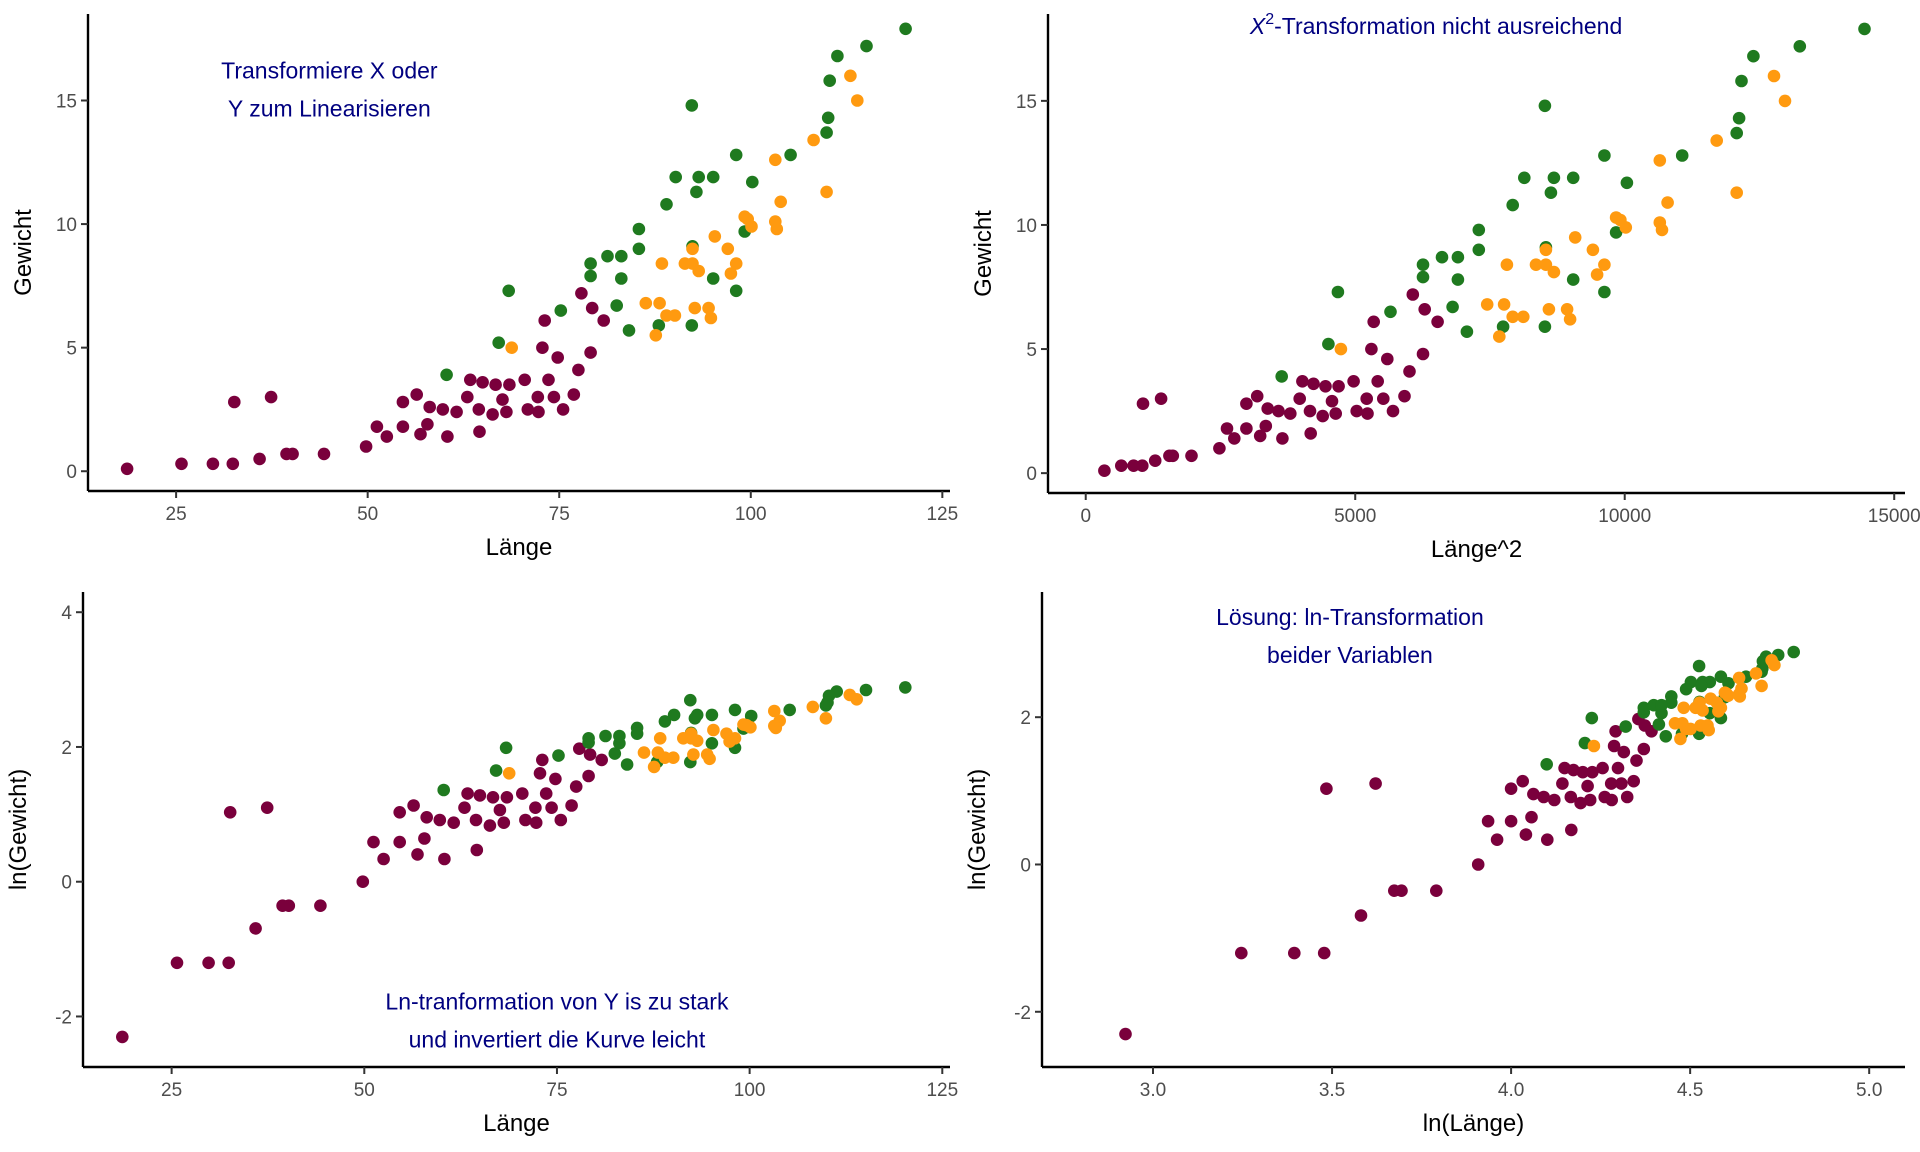 This screenshot has width=1920, height=1152. What do you see at coordinates (1085, 516) in the screenshot?
I see `x-tick-label: 0` at bounding box center [1085, 516].